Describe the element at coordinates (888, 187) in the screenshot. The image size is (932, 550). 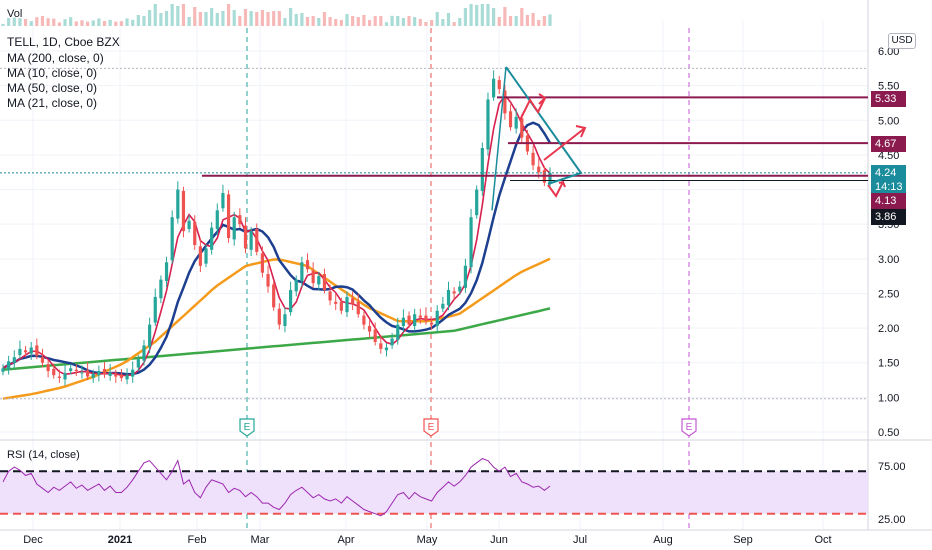
I see `countdown-label: 14:13` at that location.